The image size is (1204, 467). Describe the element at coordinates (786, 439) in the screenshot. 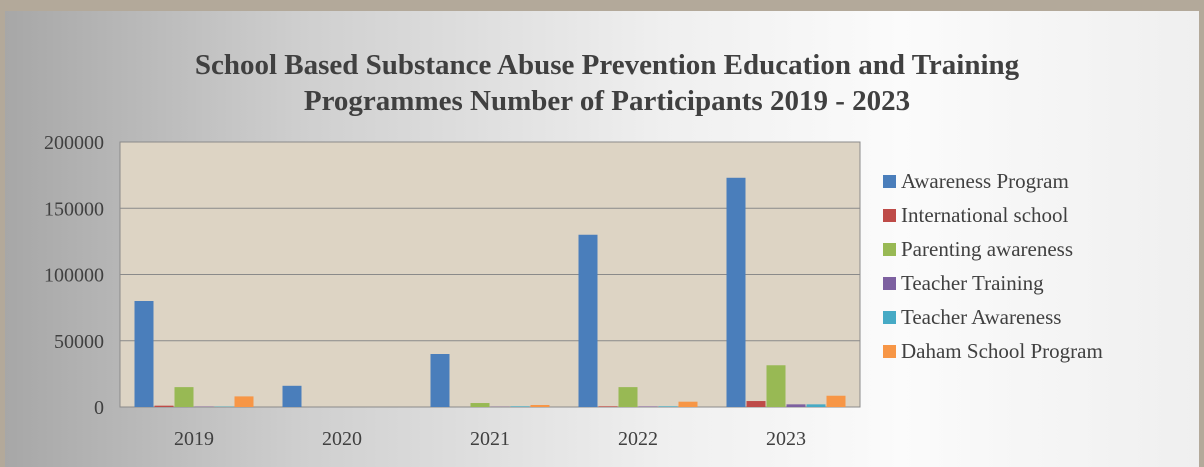

I see `x-tick-label: 2023` at that location.